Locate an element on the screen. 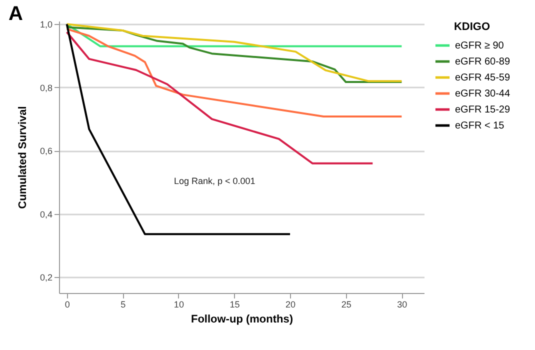 This screenshot has height=350, width=535. x-tick-label: 20 is located at coordinates (291, 305).